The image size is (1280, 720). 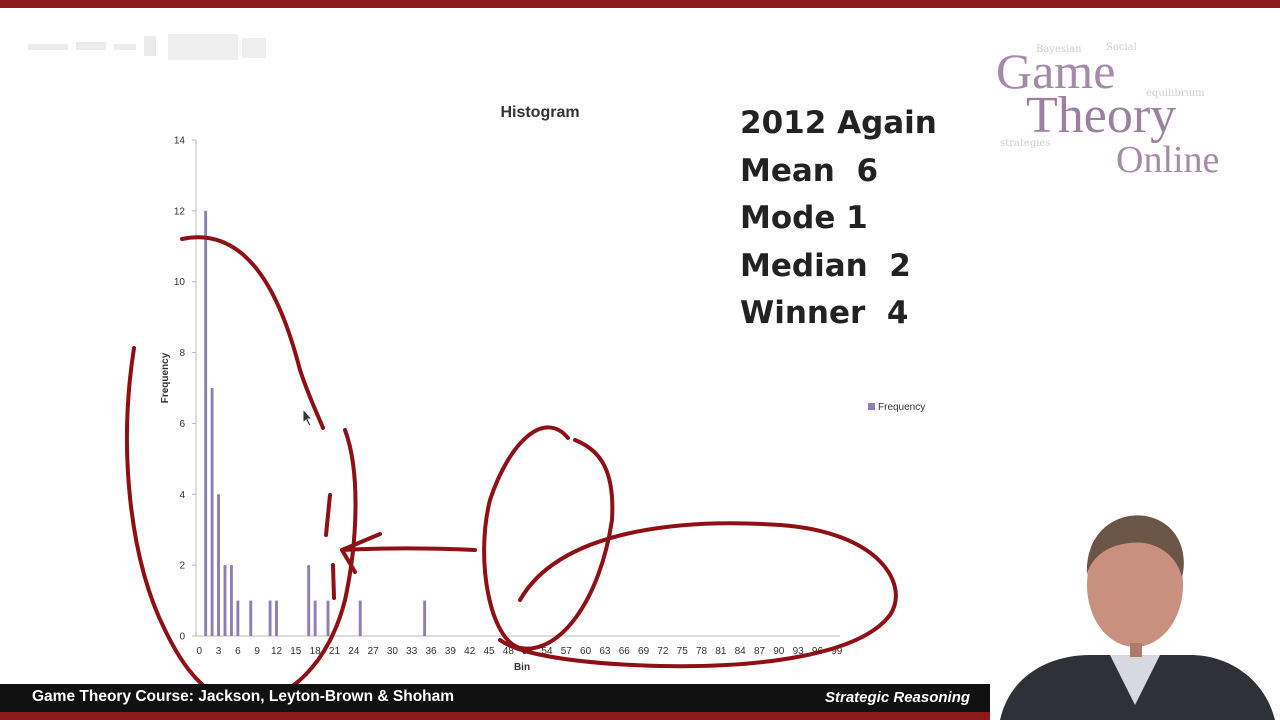 What do you see at coordinates (1059, 49) in the screenshot?
I see `logo-bg-word: Bayesian` at bounding box center [1059, 49].